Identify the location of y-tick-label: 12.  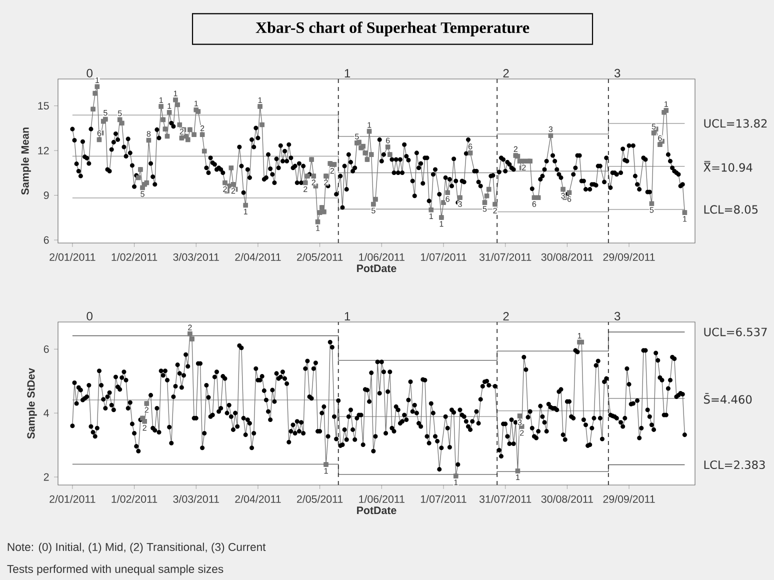
(43, 150).